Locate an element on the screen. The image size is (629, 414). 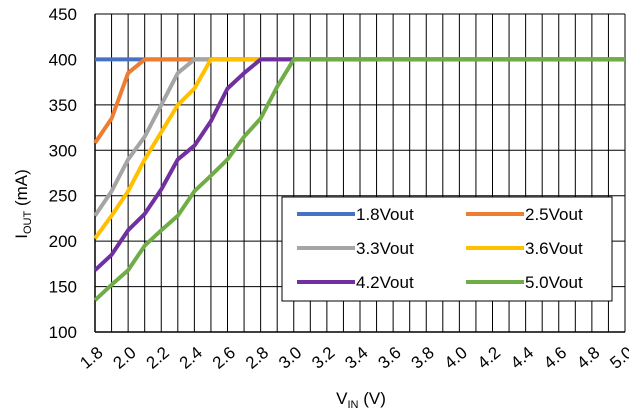
x-tick-label: 4.4 is located at coordinates (522, 358).